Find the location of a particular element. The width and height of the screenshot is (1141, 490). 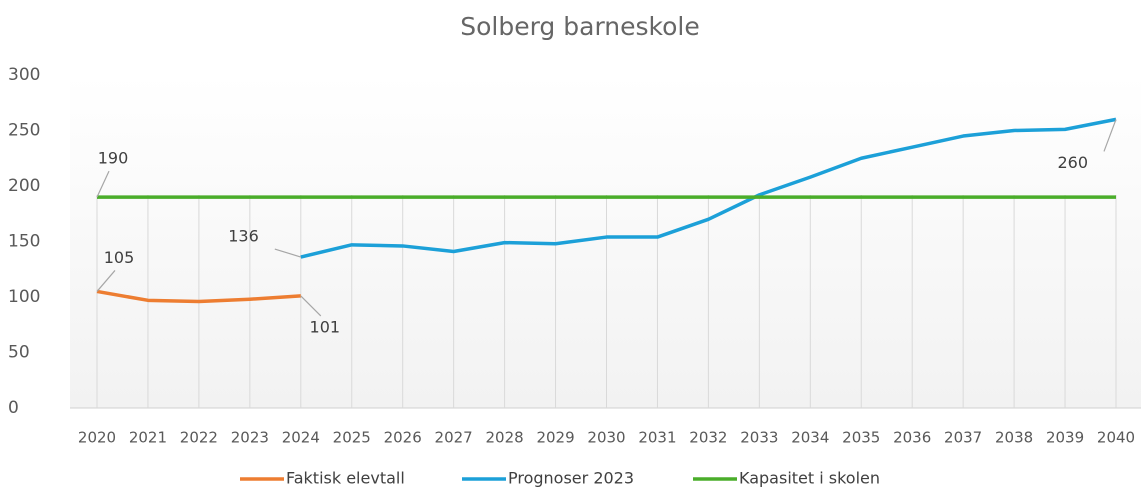

x-tick-label: 2024 is located at coordinates (301, 438).